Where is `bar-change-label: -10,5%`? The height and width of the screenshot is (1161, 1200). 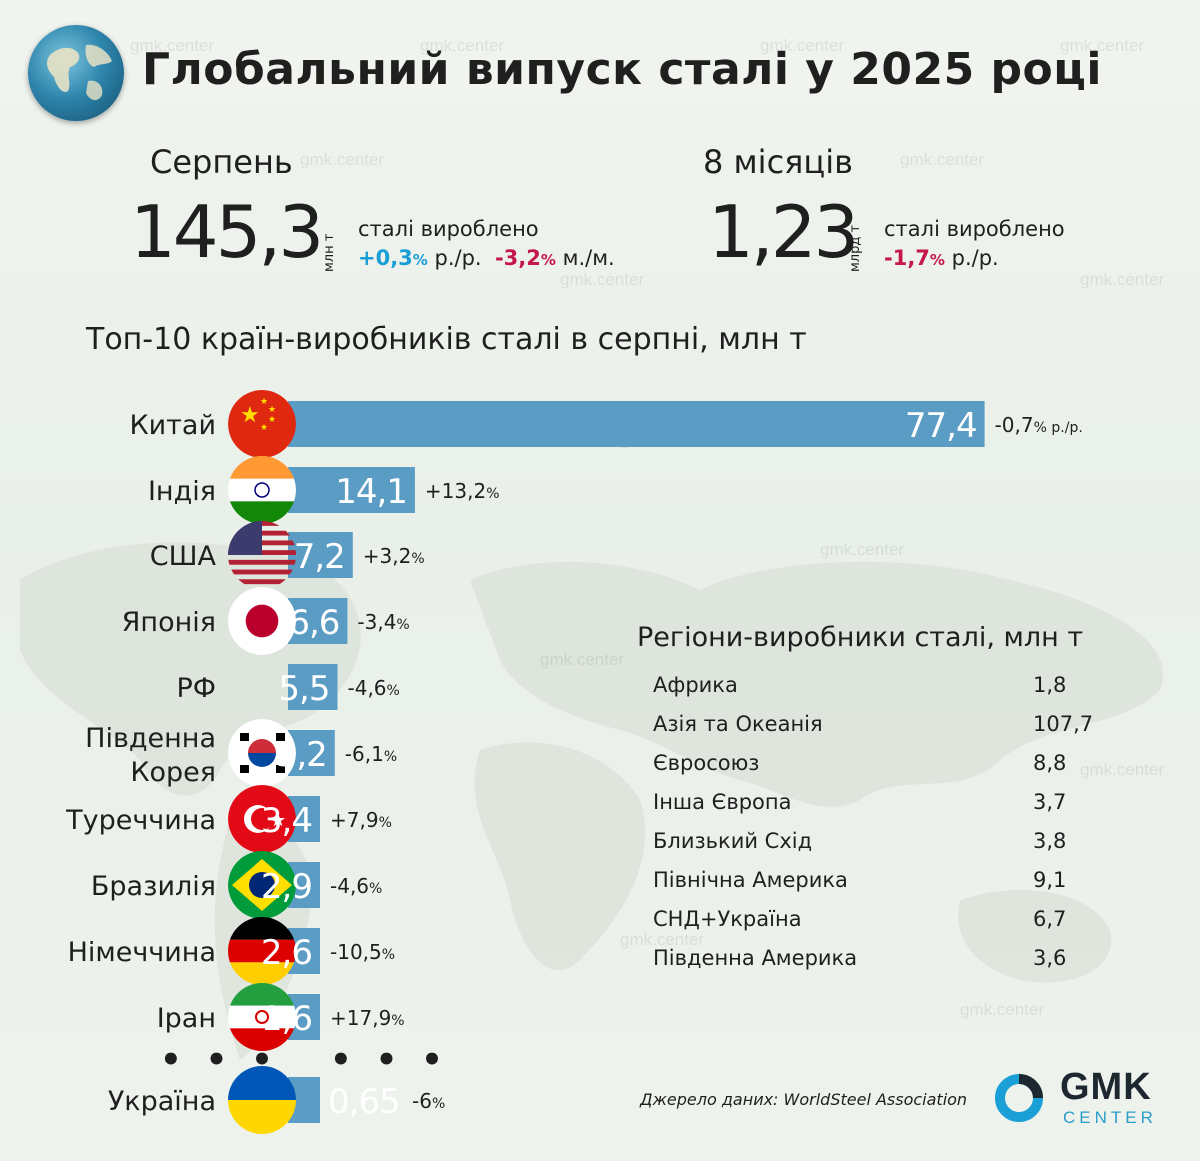
bar-change-label: -10,5% is located at coordinates (362, 952).